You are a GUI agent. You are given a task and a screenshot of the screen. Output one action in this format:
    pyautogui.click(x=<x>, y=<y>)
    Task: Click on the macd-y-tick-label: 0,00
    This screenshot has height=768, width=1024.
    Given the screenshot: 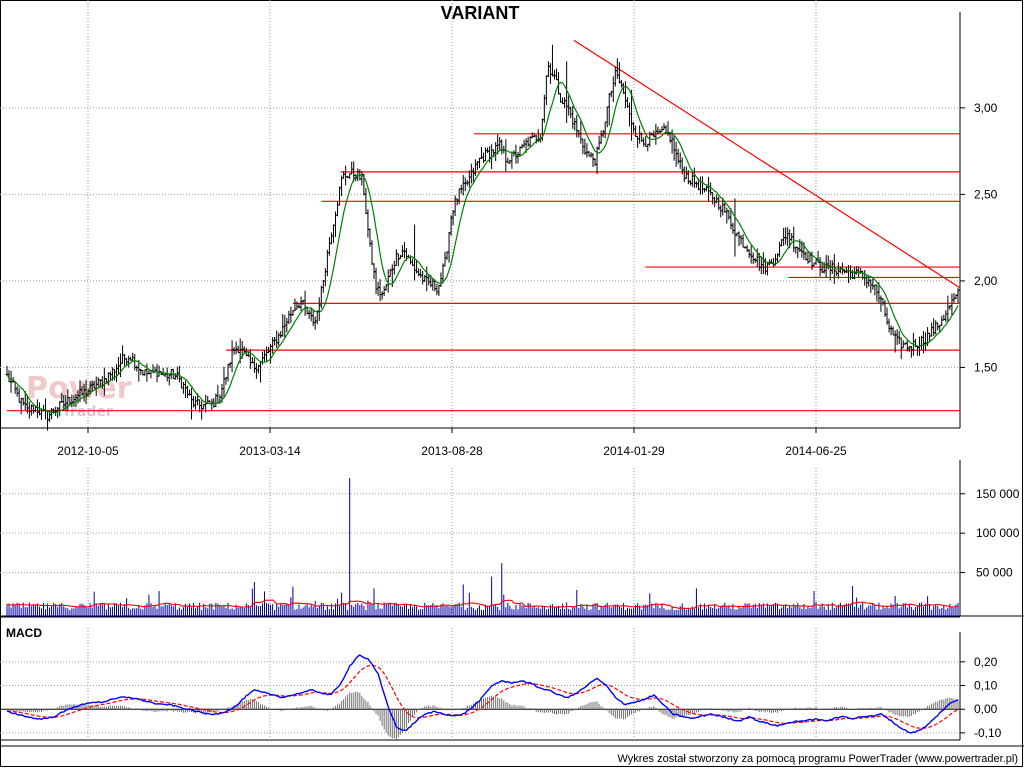 What is the action you would take?
    pyautogui.click(x=986, y=709)
    